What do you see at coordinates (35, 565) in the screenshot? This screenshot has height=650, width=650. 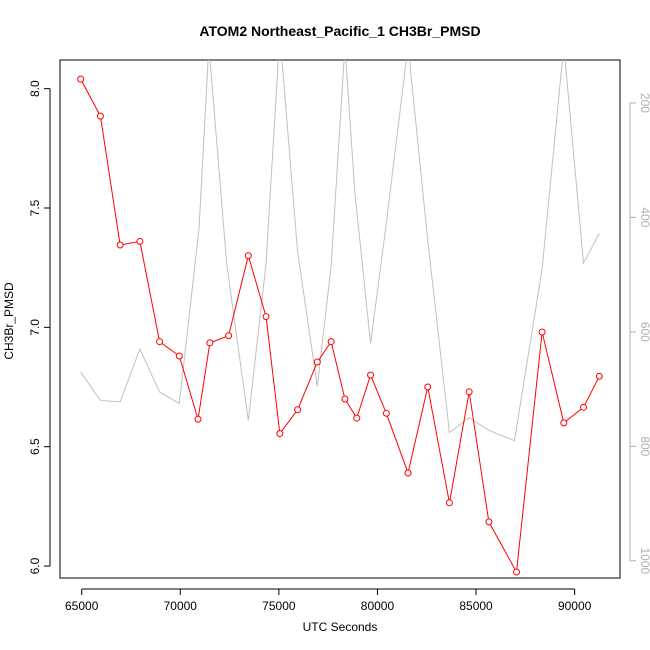 I see `y-tick-label: 6.0` at bounding box center [35, 565].